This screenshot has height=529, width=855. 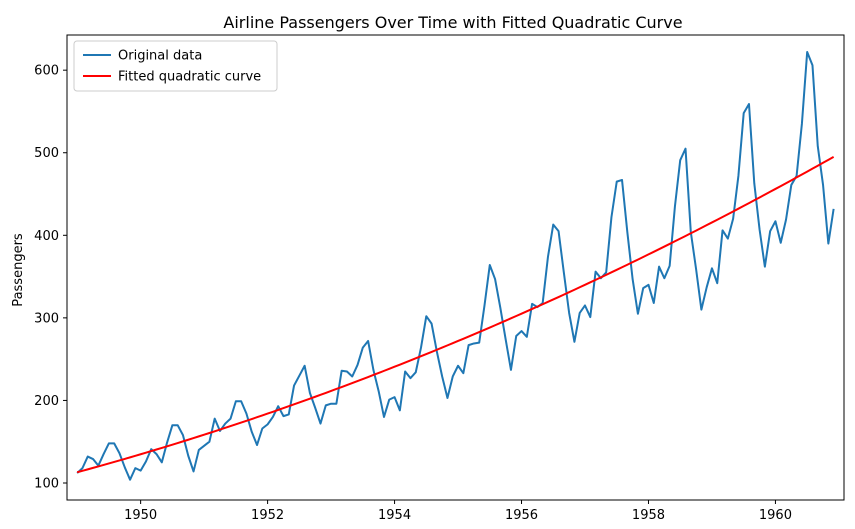 I want to click on x-tick-label: 1960, so click(x=775, y=515).